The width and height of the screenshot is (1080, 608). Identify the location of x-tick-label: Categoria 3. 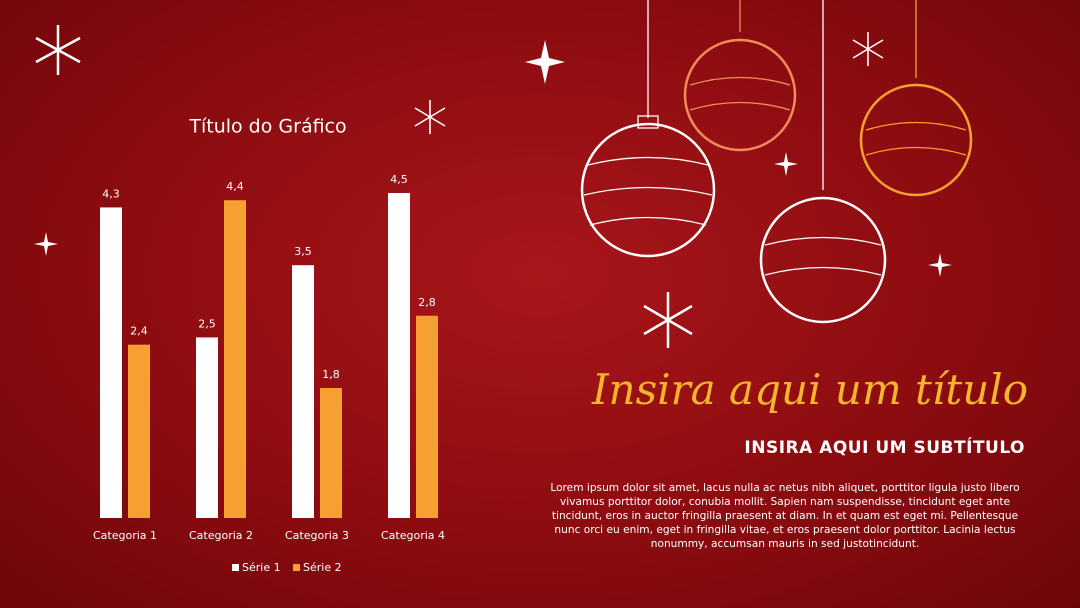
(317, 535).